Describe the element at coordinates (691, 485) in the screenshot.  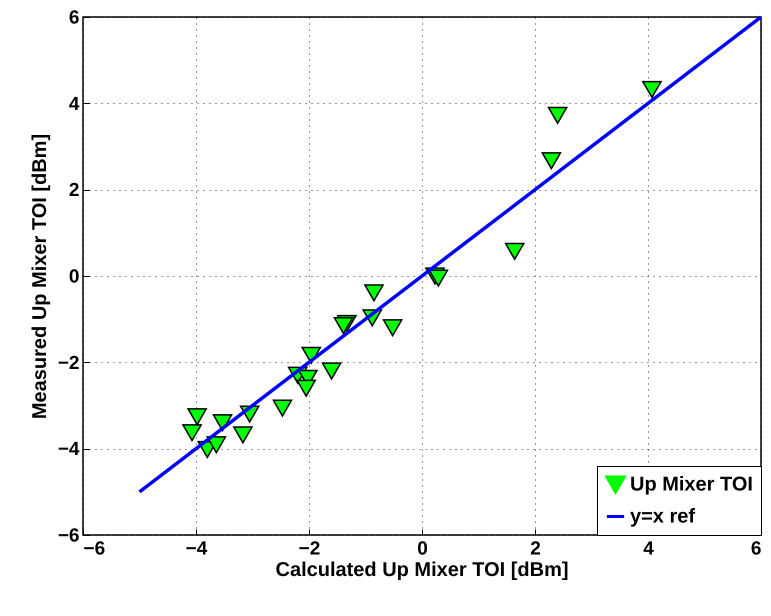
I see `legend-label: Up Mixer TOI` at that location.